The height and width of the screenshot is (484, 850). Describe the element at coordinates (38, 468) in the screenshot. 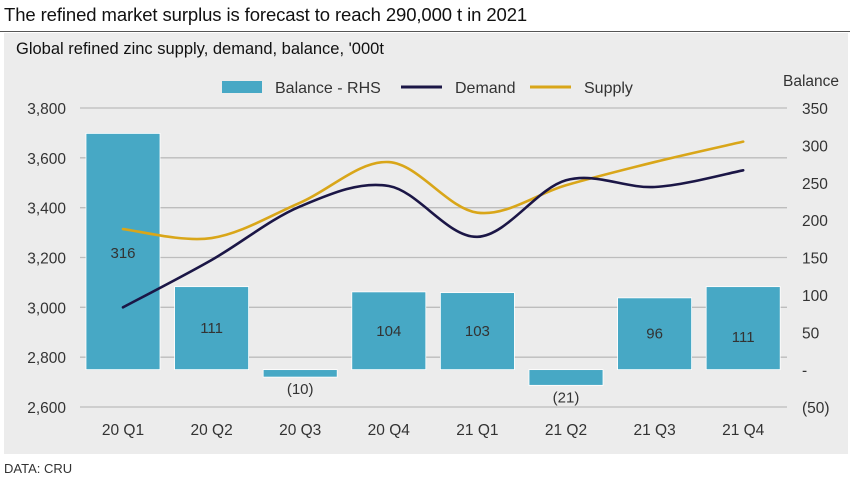

I see `source-note: DATA: CRU` at that location.